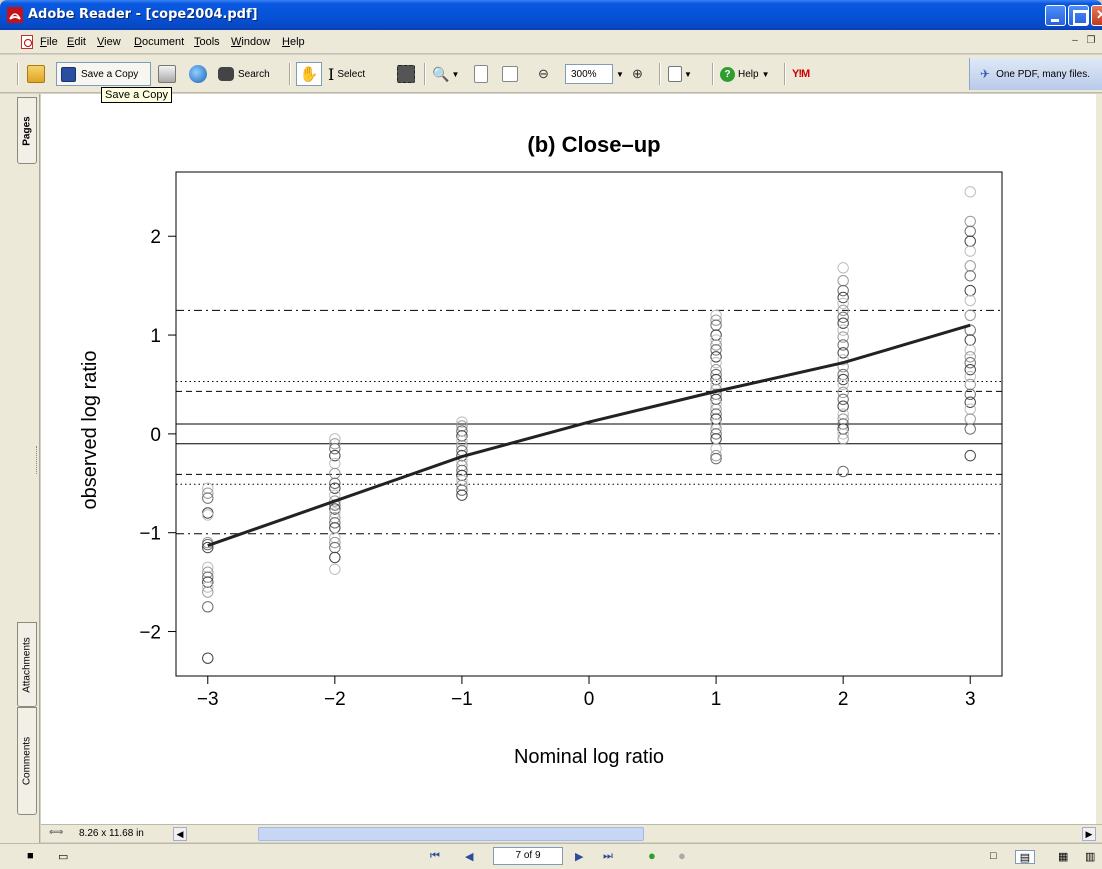 Image resolution: width=1102 pixels, height=869 pixels. Describe the element at coordinates (1063, 857) in the screenshot. I see `facing-view-icon: ▦` at that location.